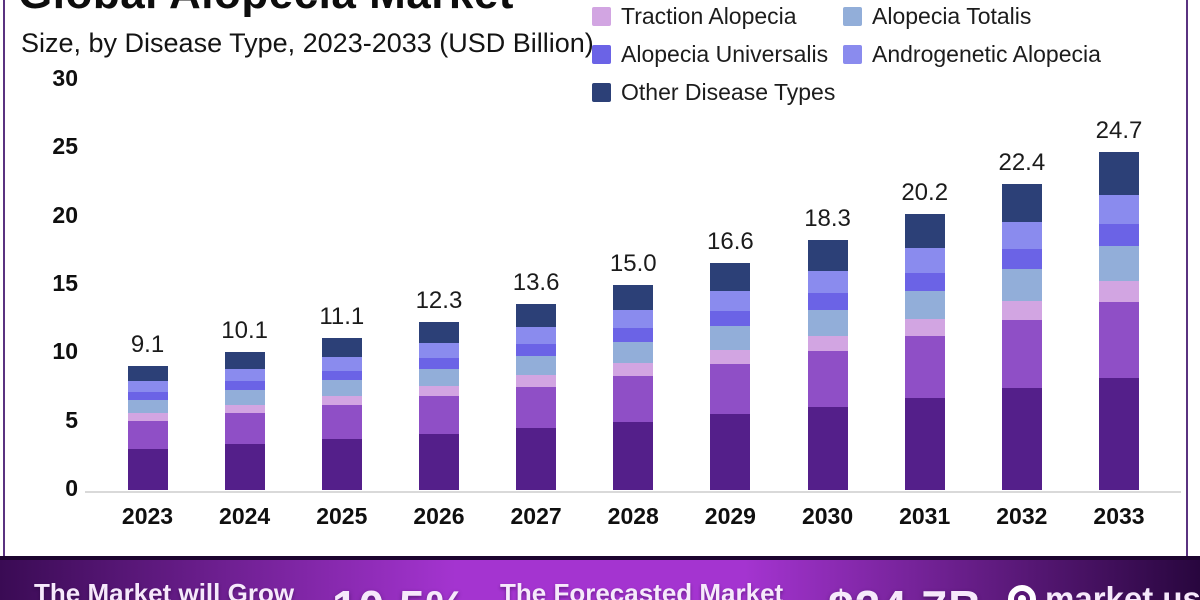 The image size is (1200, 600). Describe the element at coordinates (925, 516) in the screenshot. I see `x-axis-label: 2031` at that location.